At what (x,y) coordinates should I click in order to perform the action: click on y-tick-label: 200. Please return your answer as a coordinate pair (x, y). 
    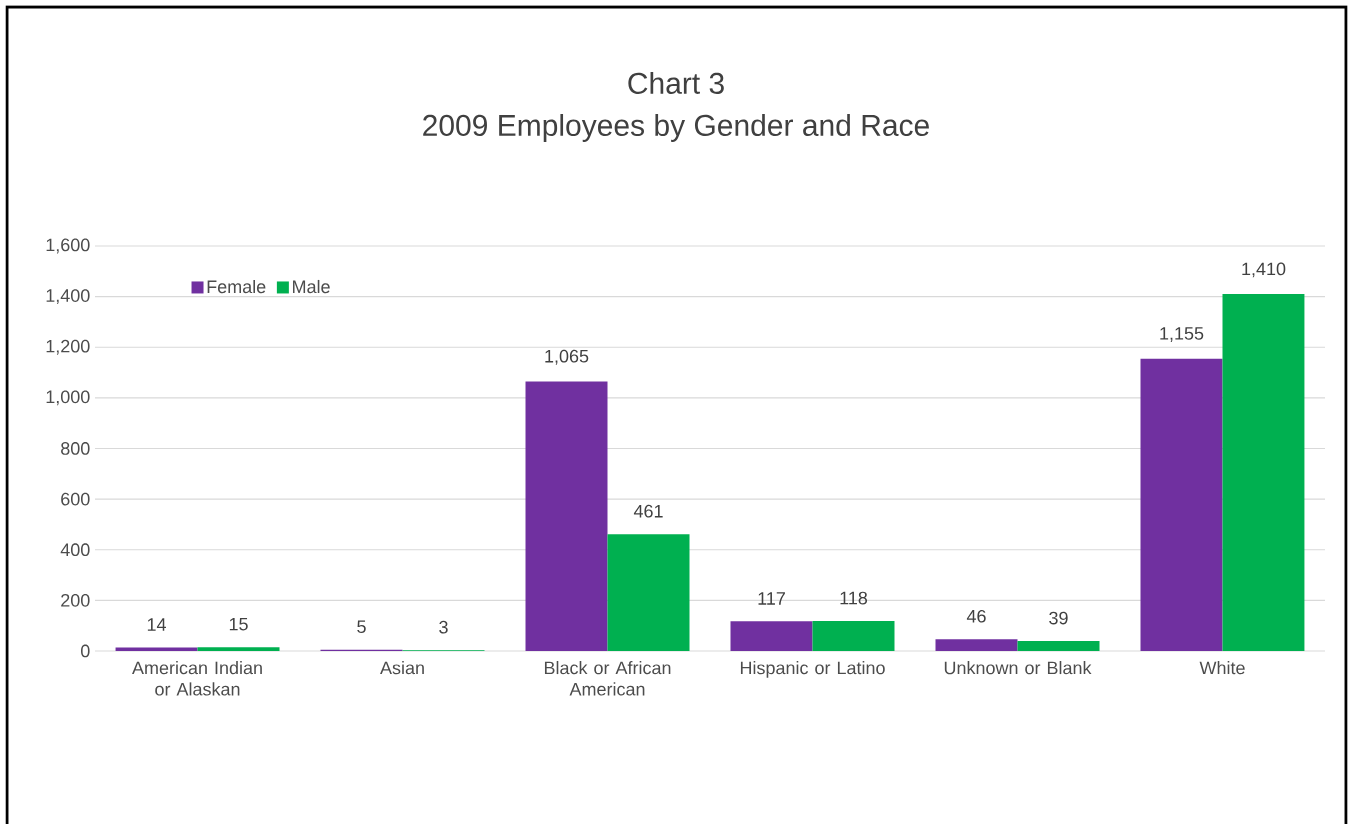
    Looking at the image, I should click on (75, 600).